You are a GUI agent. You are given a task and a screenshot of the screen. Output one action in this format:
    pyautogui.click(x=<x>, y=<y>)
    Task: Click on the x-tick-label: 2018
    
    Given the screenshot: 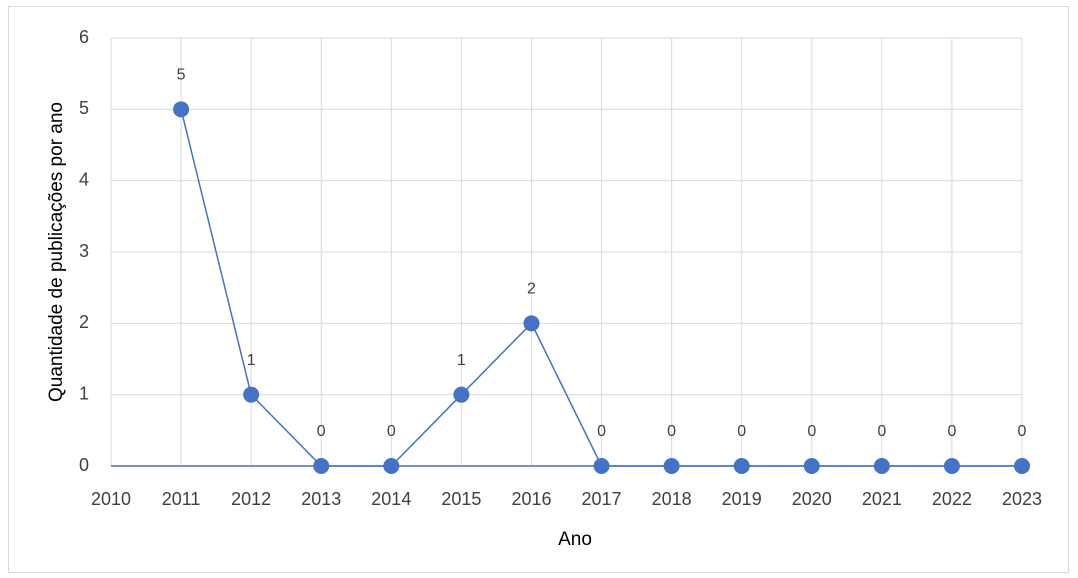 What is the action you would take?
    pyautogui.click(x=672, y=499)
    